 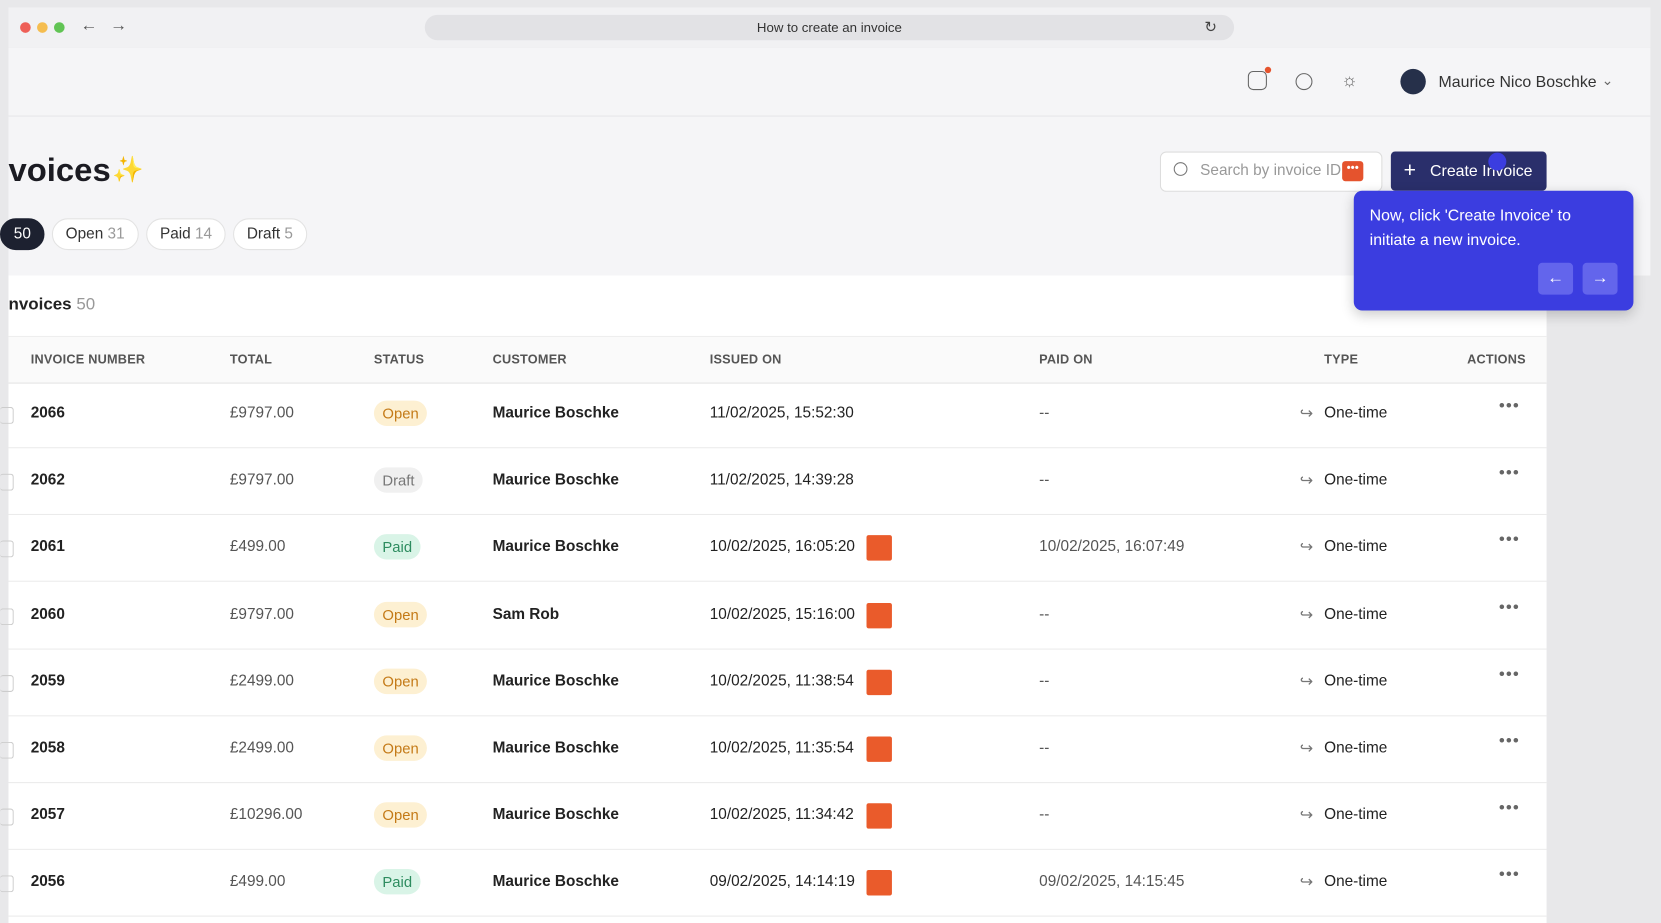 I want to click on theme: ☼, so click(x=1349, y=80).